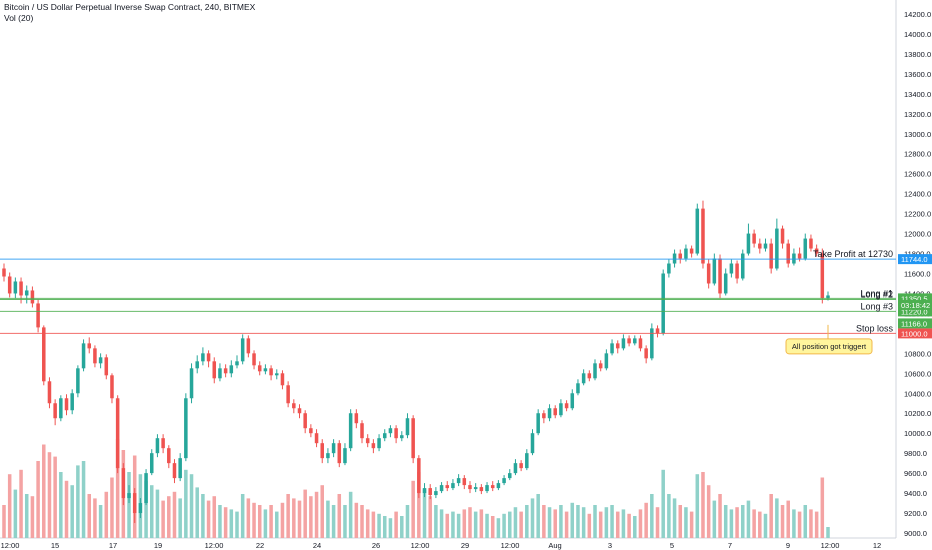 This screenshot has width=932, height=550. Describe the element at coordinates (914, 323) in the screenshot. I see `price-tag-label: 11166.0` at that location.